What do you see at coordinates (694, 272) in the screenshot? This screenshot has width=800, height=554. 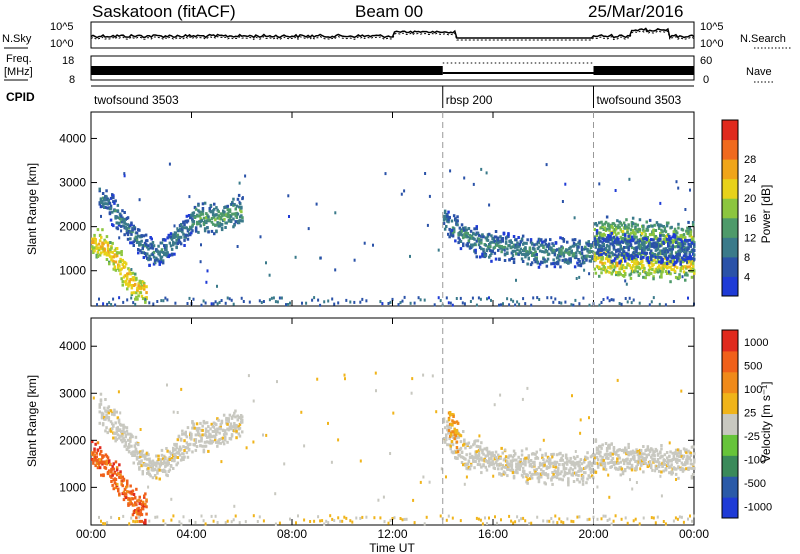 I see `power-cell-1953` at bounding box center [694, 272].